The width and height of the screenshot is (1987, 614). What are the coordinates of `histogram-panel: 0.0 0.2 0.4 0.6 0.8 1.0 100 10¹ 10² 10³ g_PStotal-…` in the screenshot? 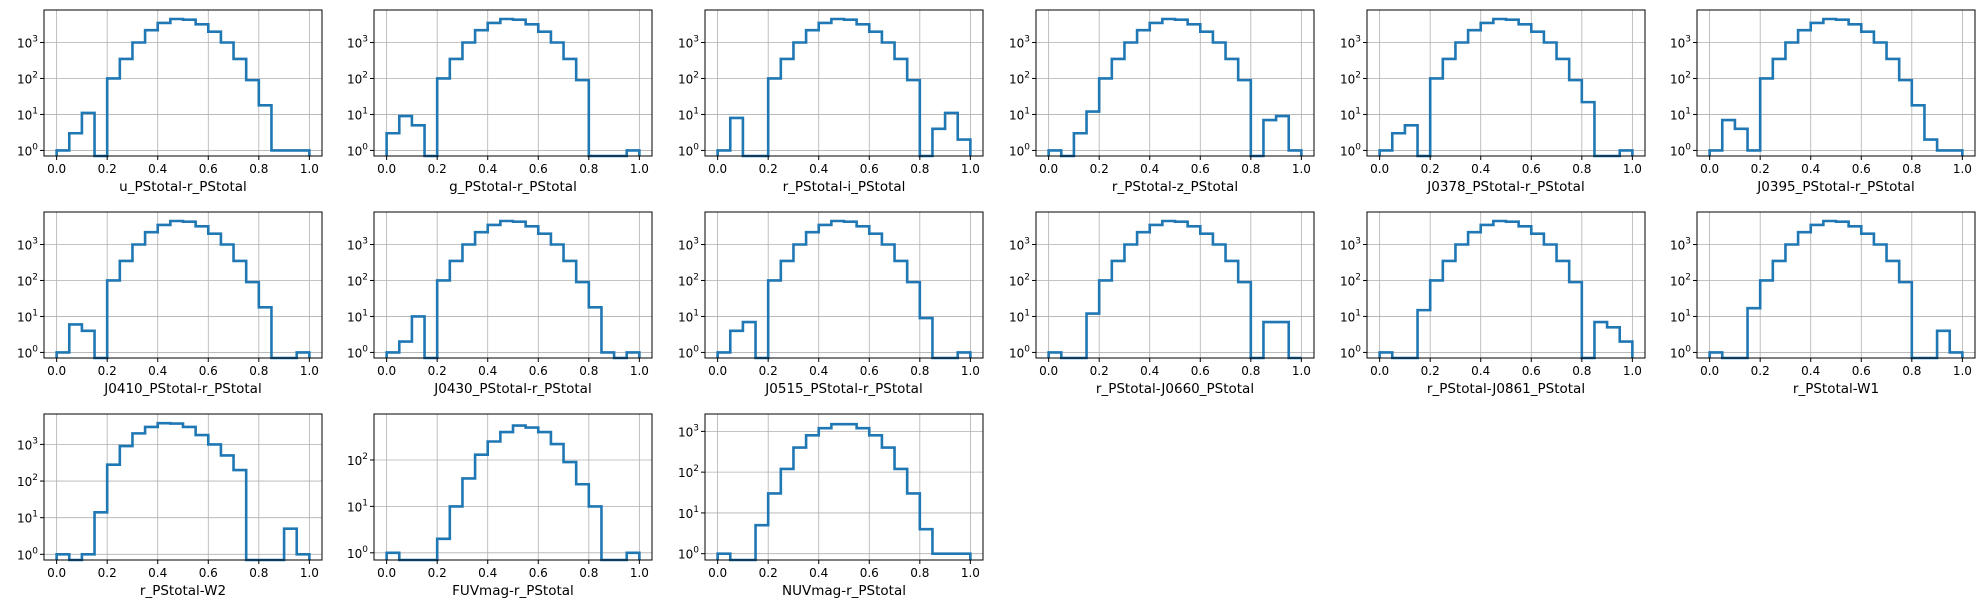 It's located at (500, 102).